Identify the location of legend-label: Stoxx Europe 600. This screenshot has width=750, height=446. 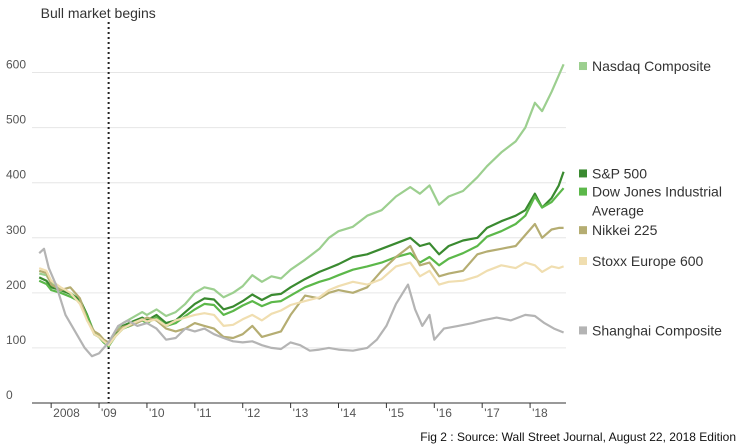
(648, 261).